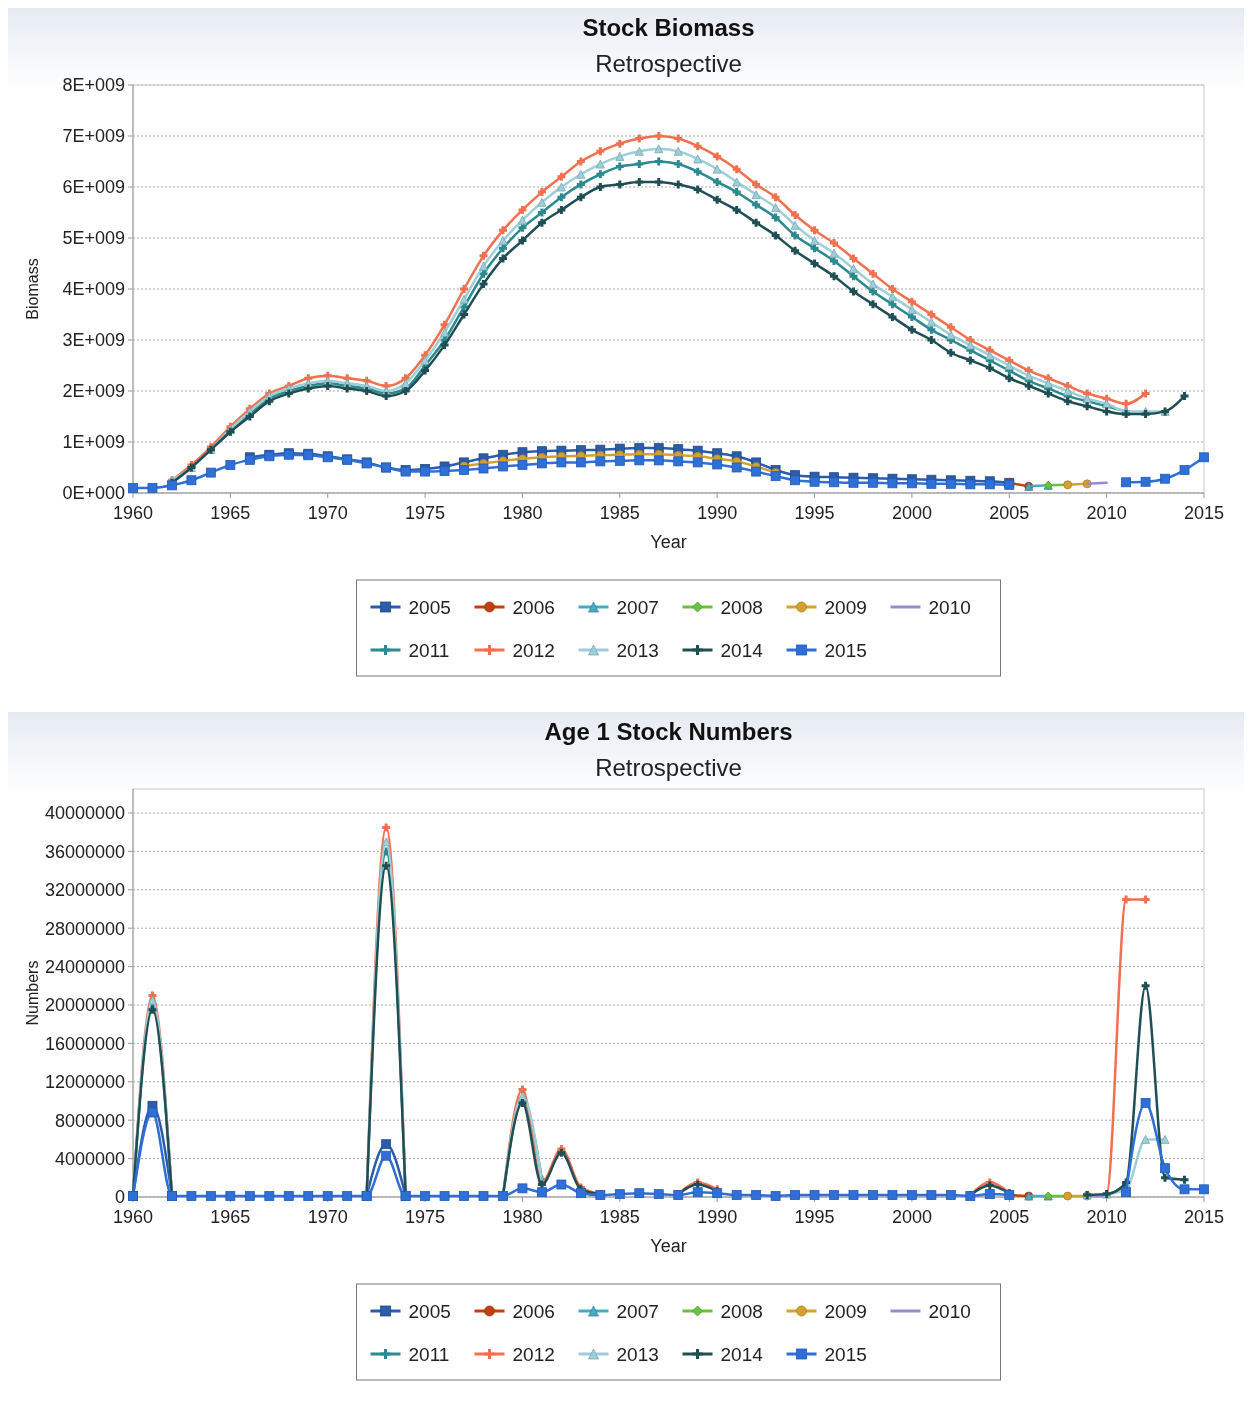  I want to click on y-tick-label: 12000000, so click(84, 1082).